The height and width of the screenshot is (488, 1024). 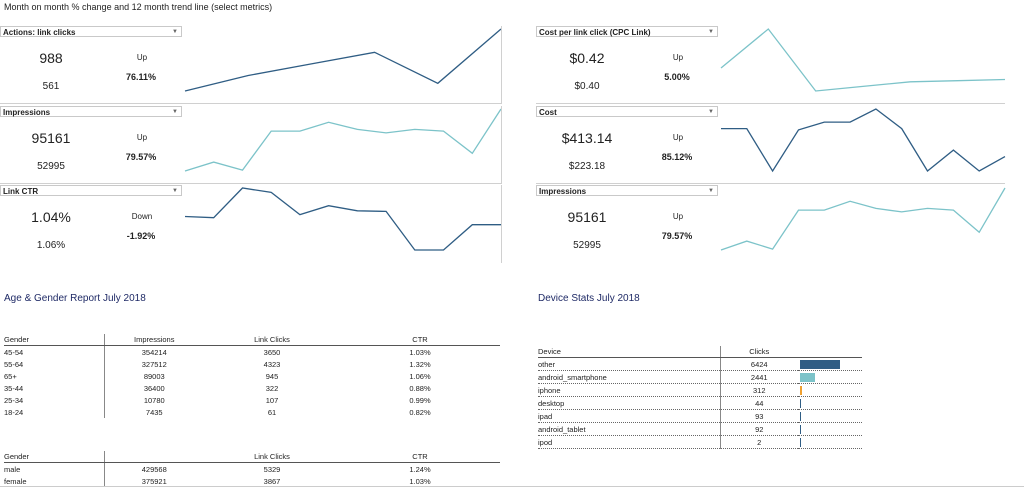 What do you see at coordinates (272, 469) in the screenshot?
I see `cell-link-clicks: 5329` at bounding box center [272, 469].